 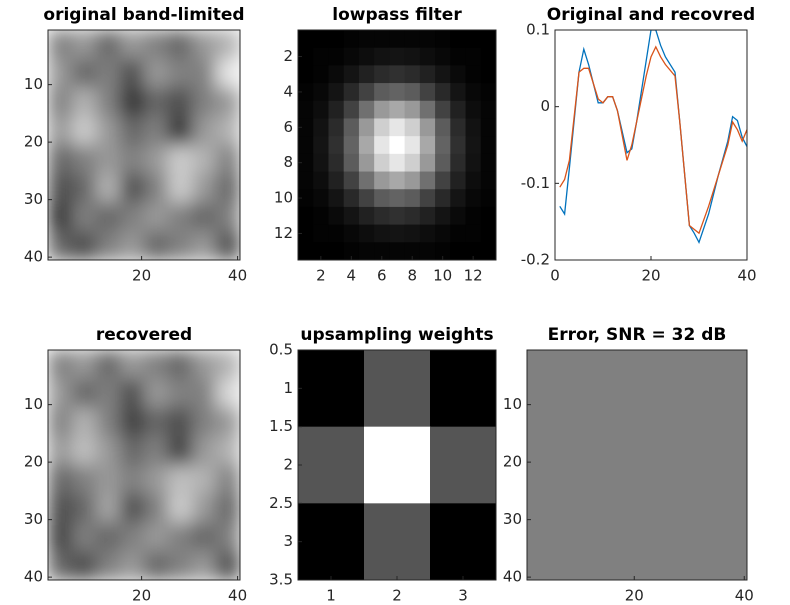 I want to click on x-tick-label: 2, so click(x=397, y=596).